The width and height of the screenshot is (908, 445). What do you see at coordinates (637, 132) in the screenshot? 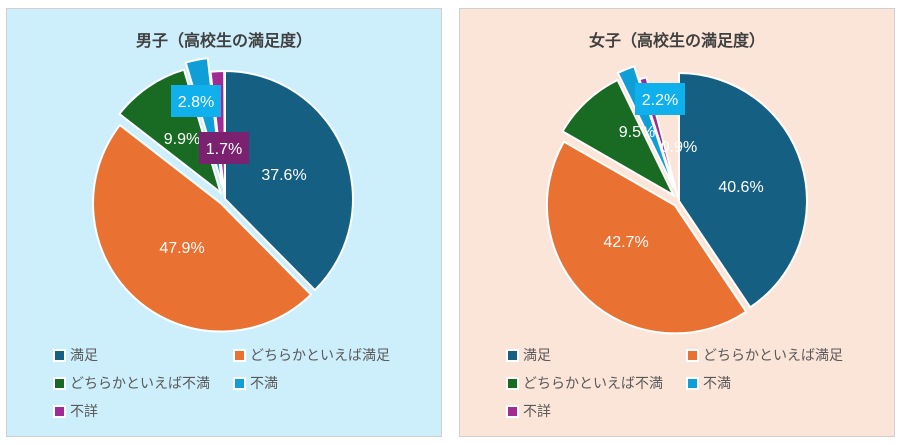
I see `data-label: 9.5%` at bounding box center [637, 132].